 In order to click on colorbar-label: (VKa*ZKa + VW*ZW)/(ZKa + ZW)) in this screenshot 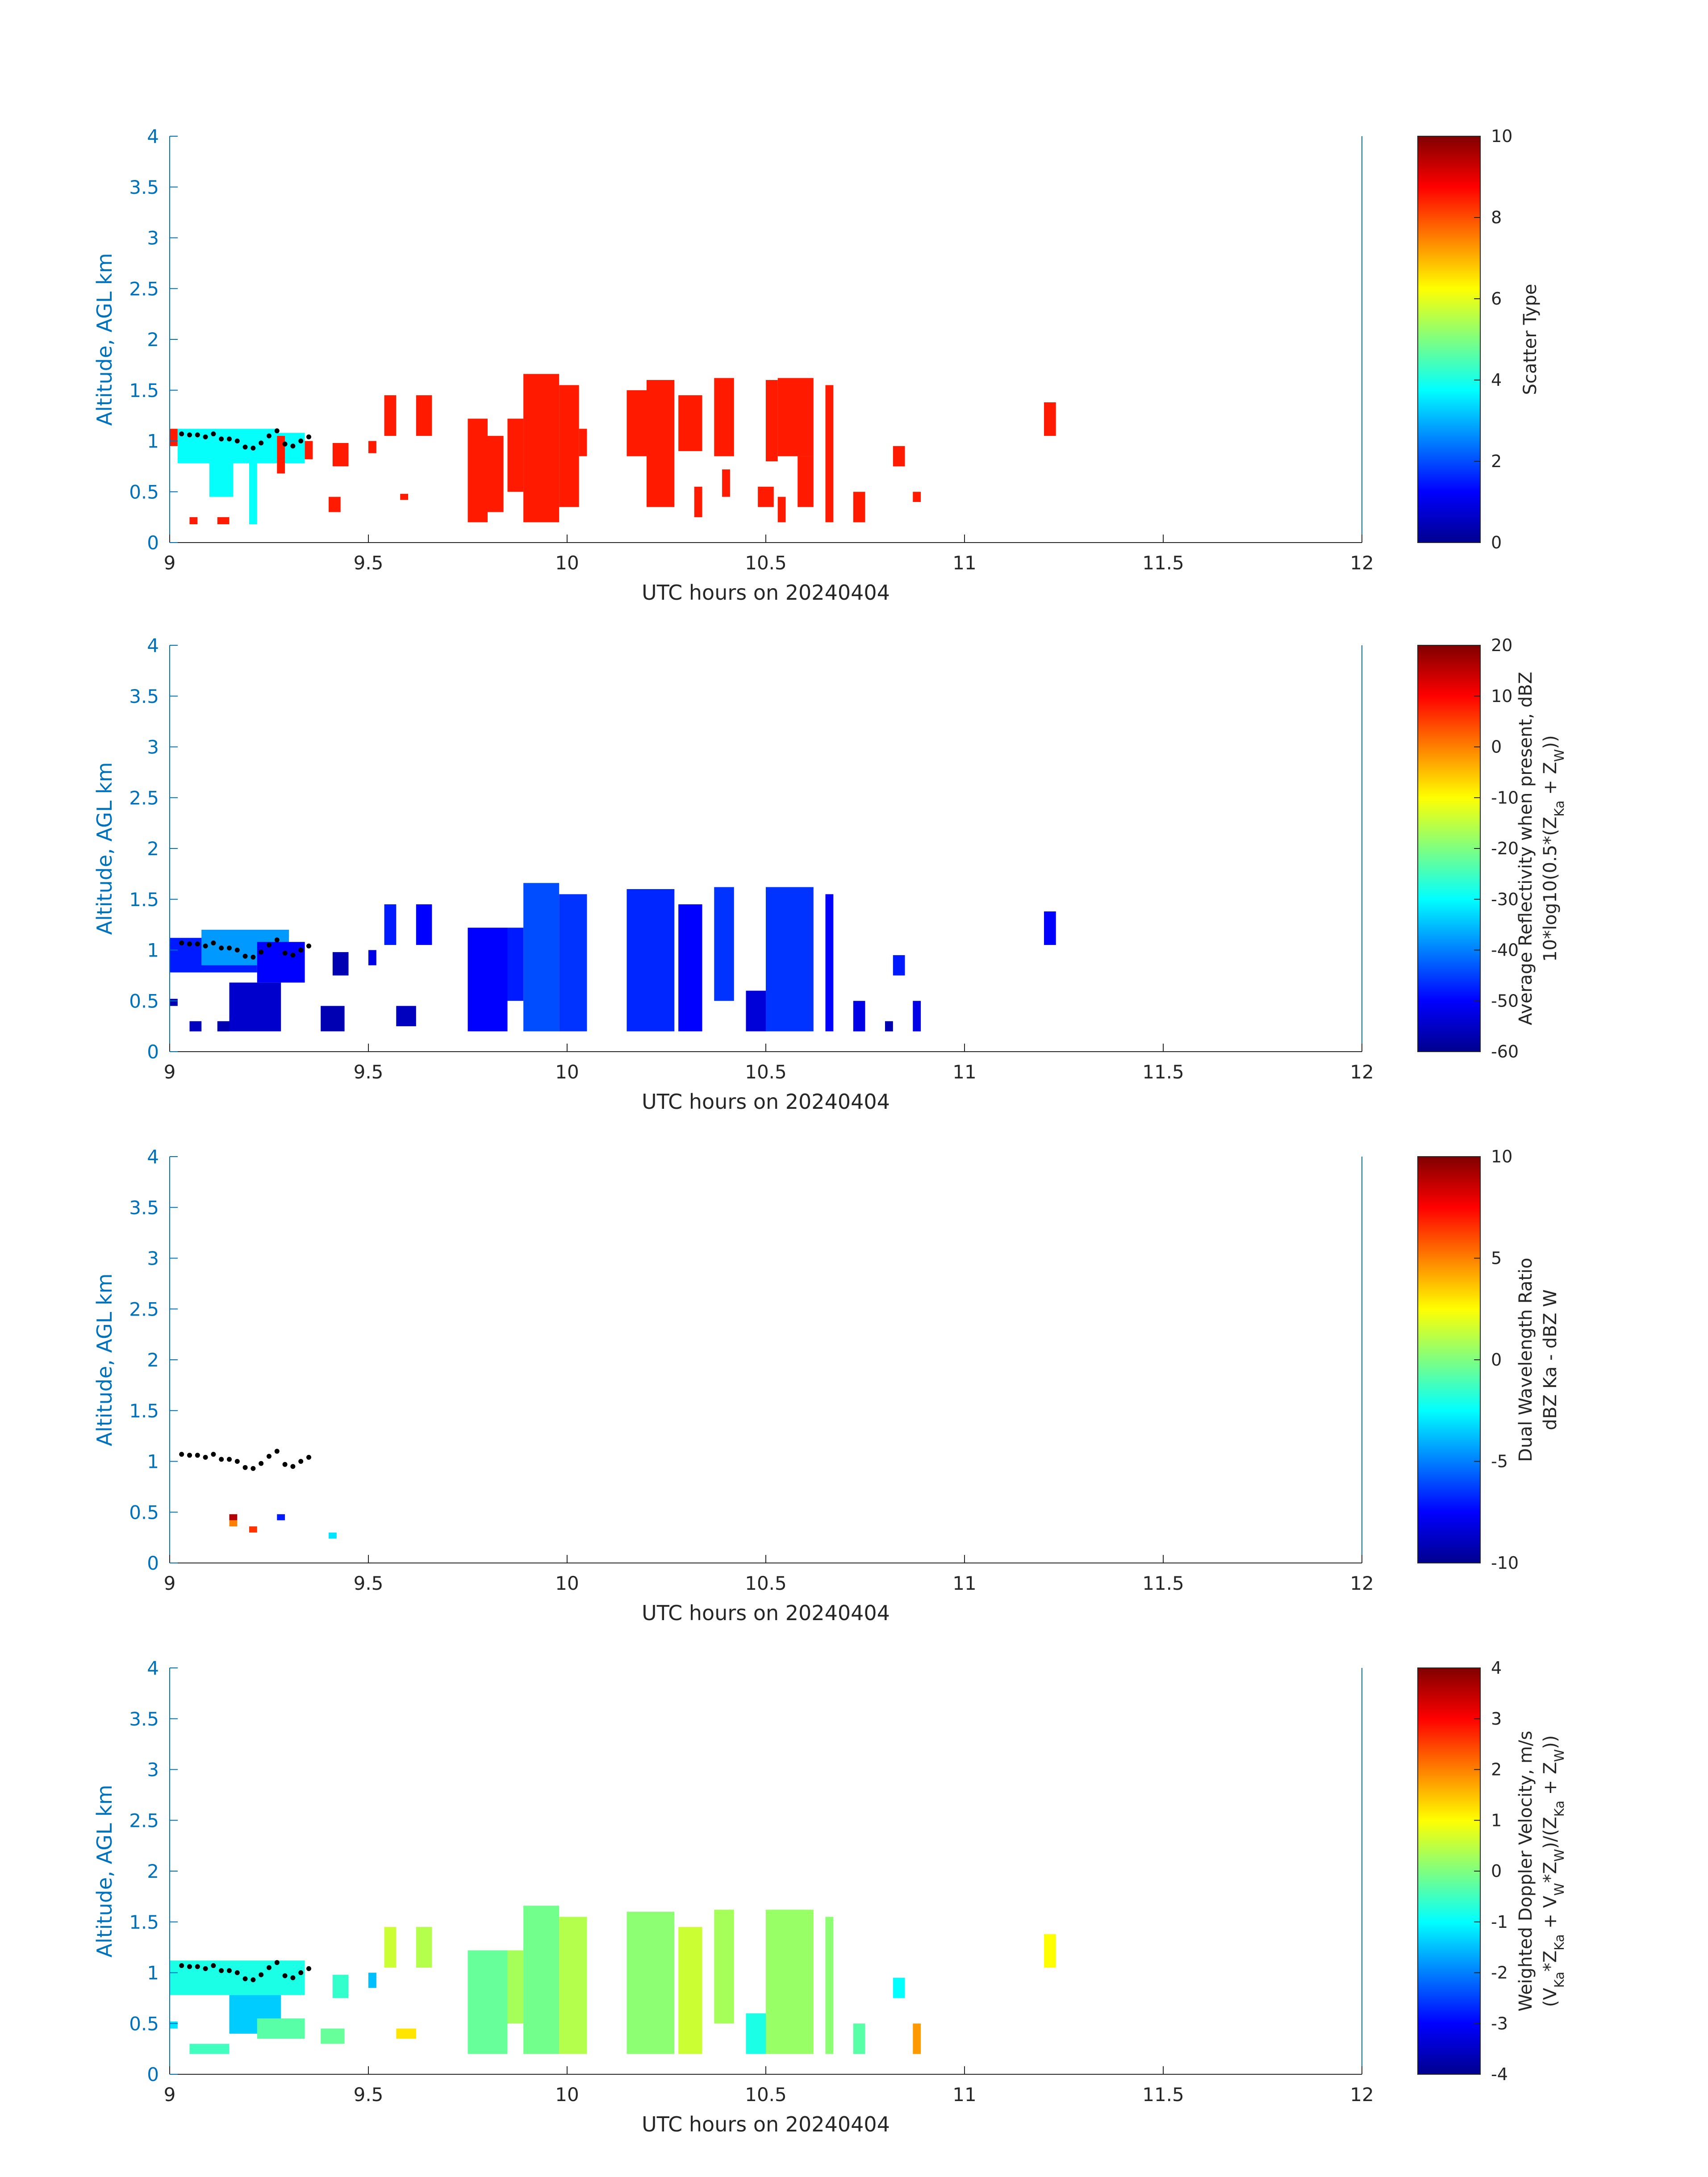, I will do `click(1553, 1871)`.